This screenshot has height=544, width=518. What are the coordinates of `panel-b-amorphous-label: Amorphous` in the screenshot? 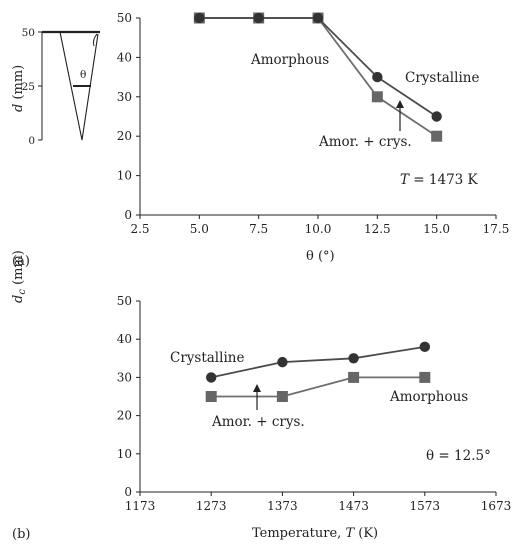 It's located at (428, 397).